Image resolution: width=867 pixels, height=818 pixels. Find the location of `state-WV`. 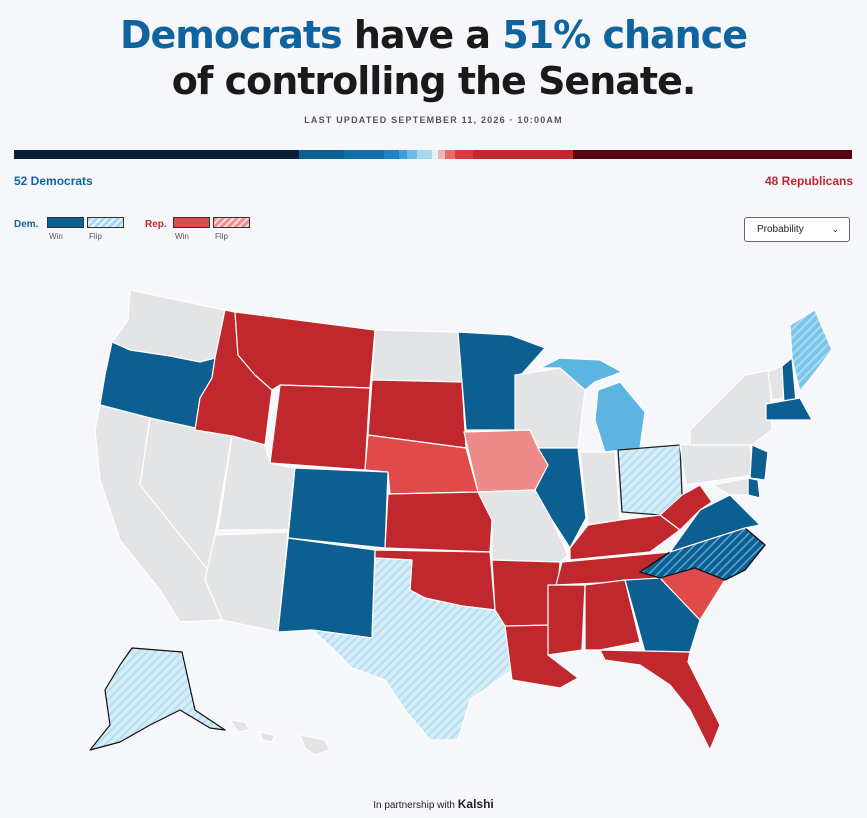

state-WV is located at coordinates (686, 507).